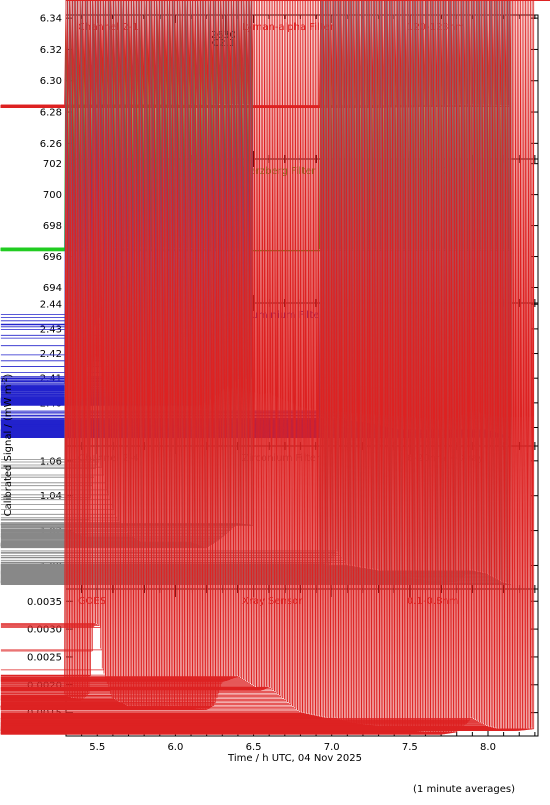 The image size is (550, 805). What do you see at coordinates (8, 376) in the screenshot?
I see `y-axis-label-end: )` at bounding box center [8, 376].